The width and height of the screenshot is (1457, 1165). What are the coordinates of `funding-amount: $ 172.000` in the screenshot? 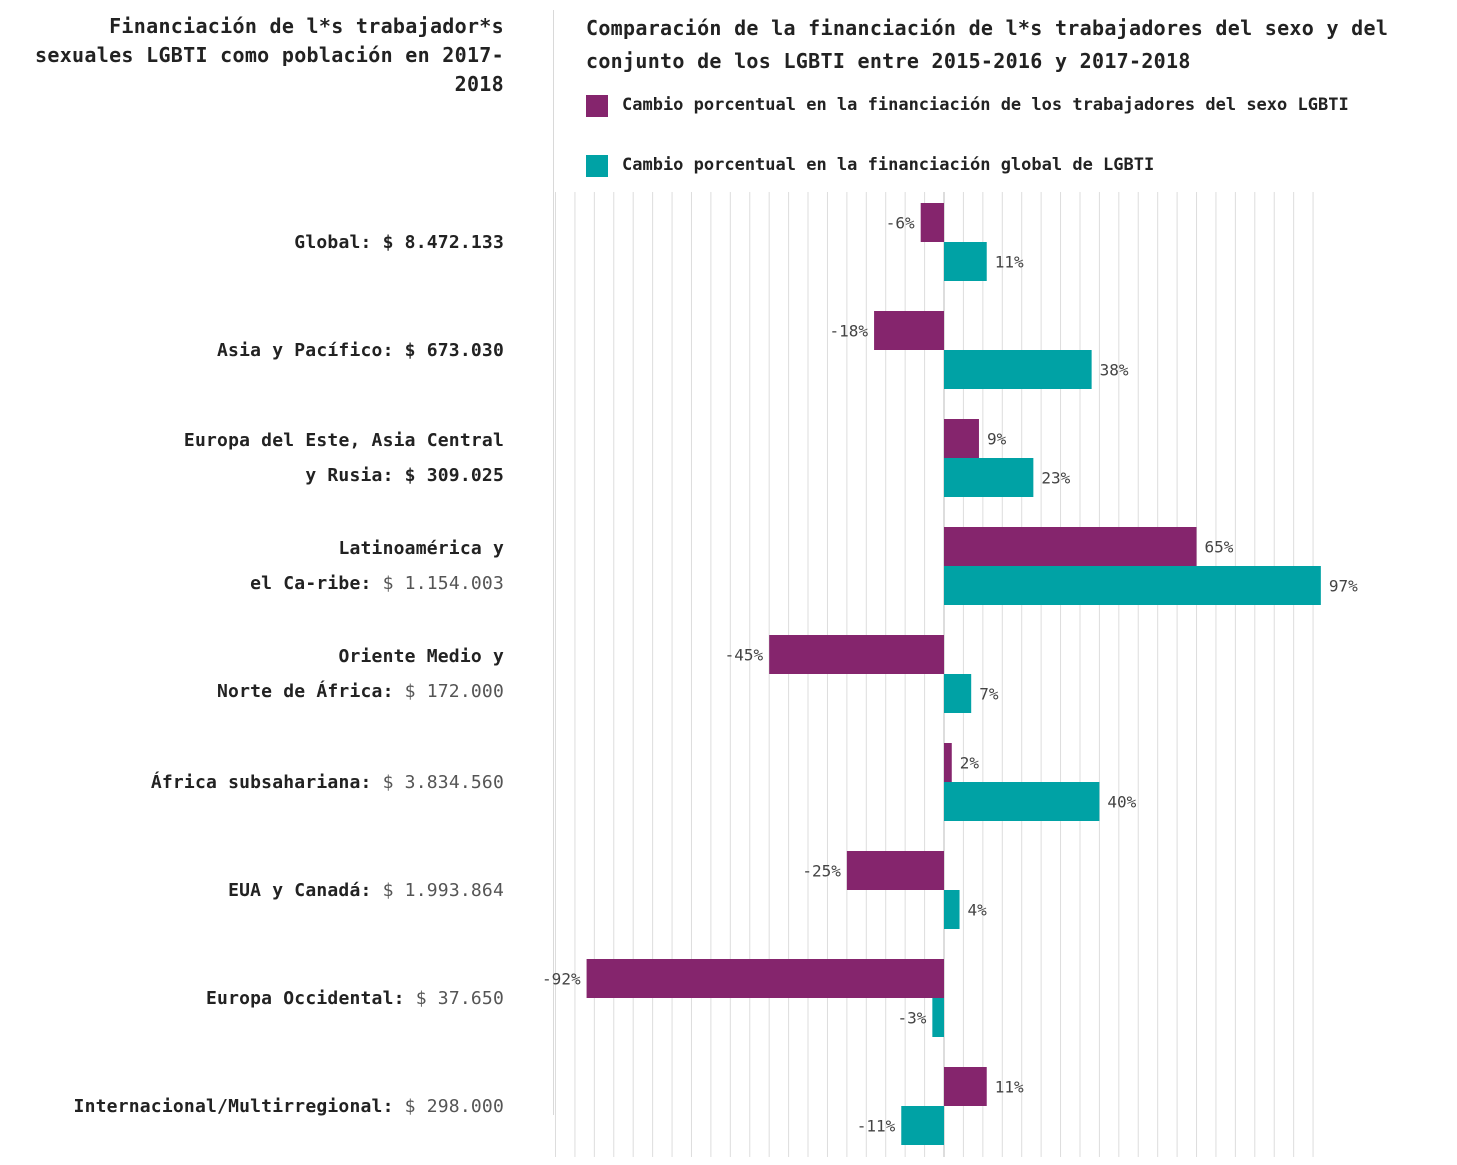 It's located at (454, 691).